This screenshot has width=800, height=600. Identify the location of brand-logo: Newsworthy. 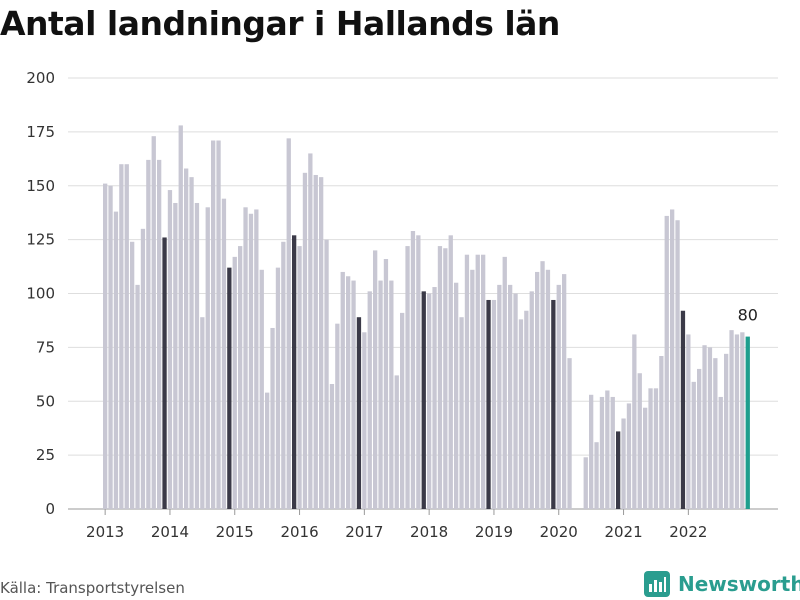
(722, 584).